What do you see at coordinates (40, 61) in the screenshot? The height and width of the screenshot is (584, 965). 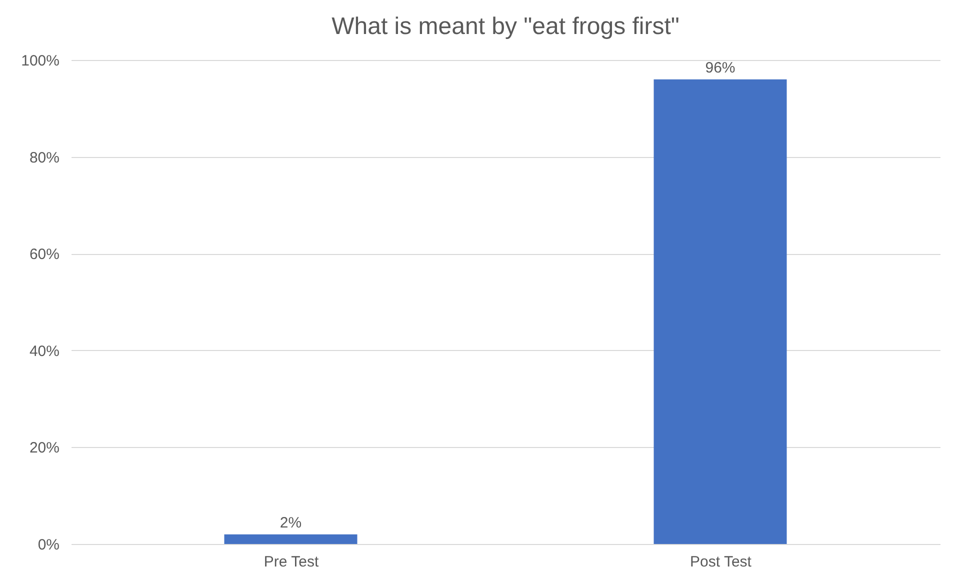 I see `y-tick-label: 100%` at bounding box center [40, 61].